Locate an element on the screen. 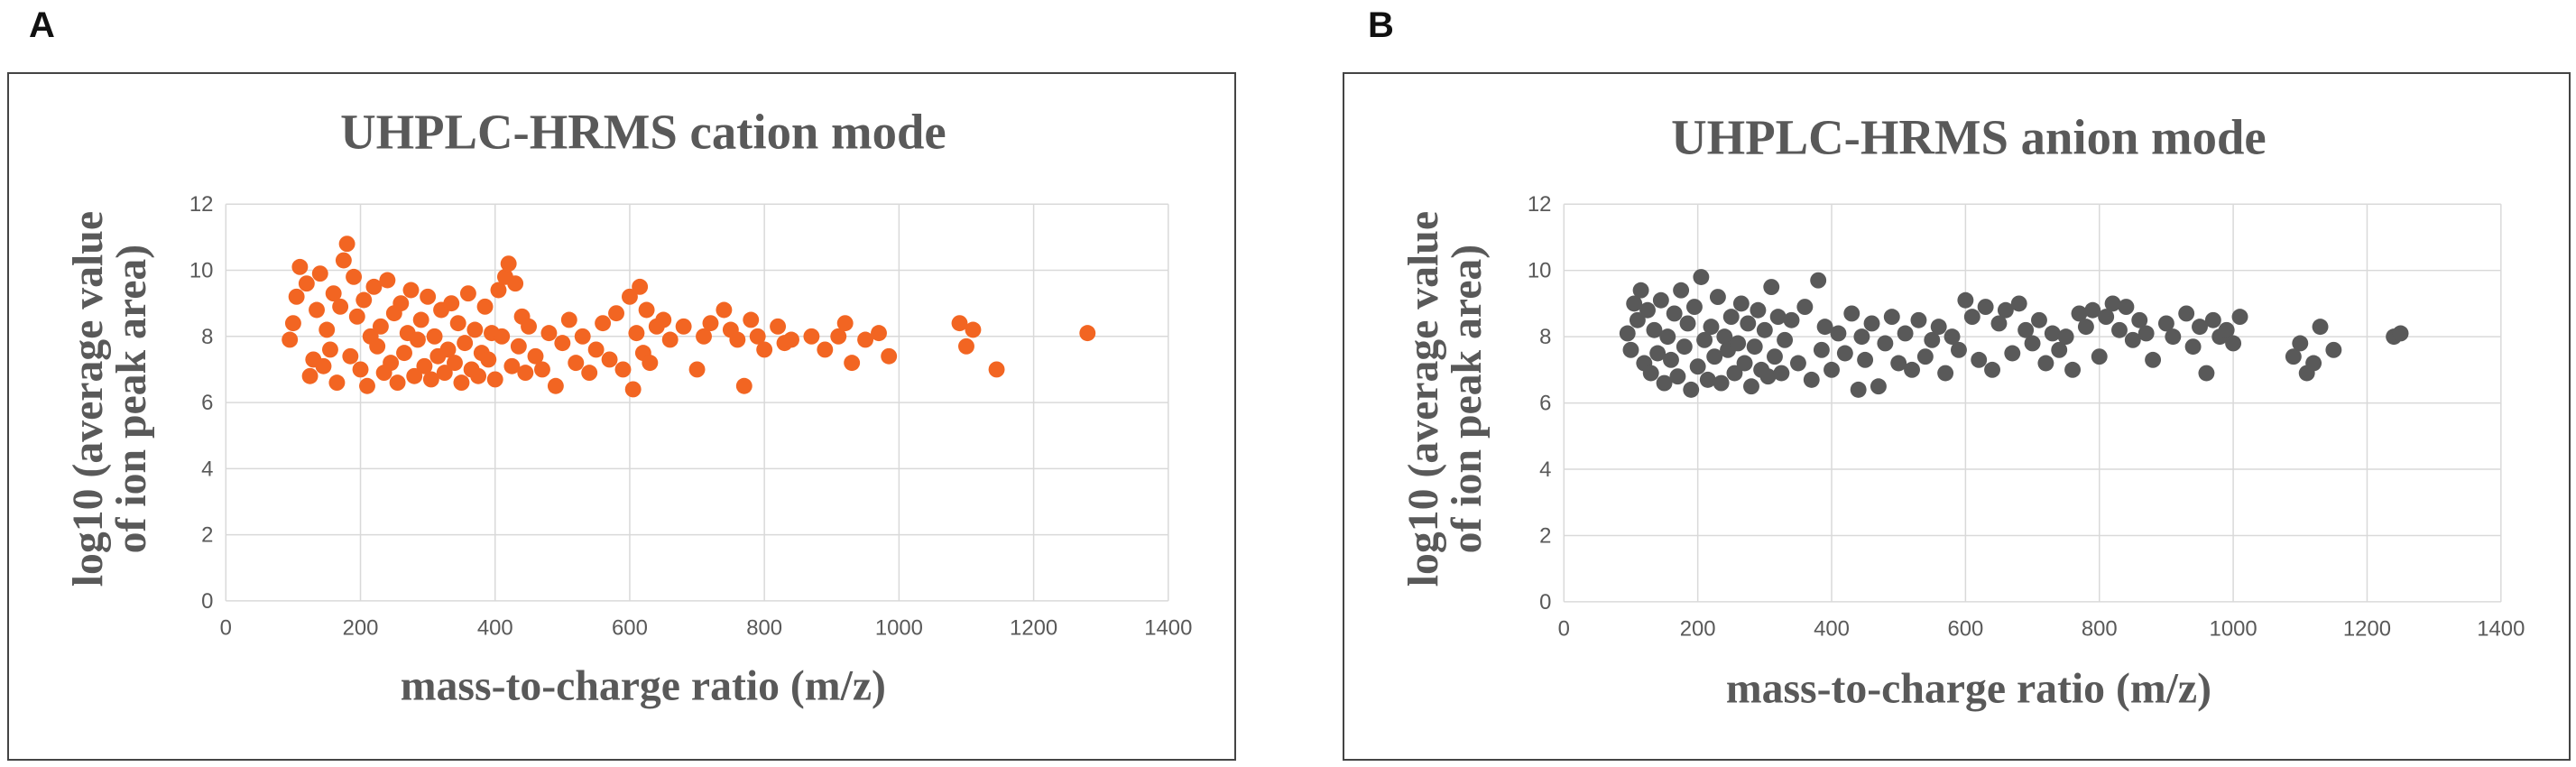 The height and width of the screenshot is (767, 2576). y-tick-label: 6 is located at coordinates (1545, 404).